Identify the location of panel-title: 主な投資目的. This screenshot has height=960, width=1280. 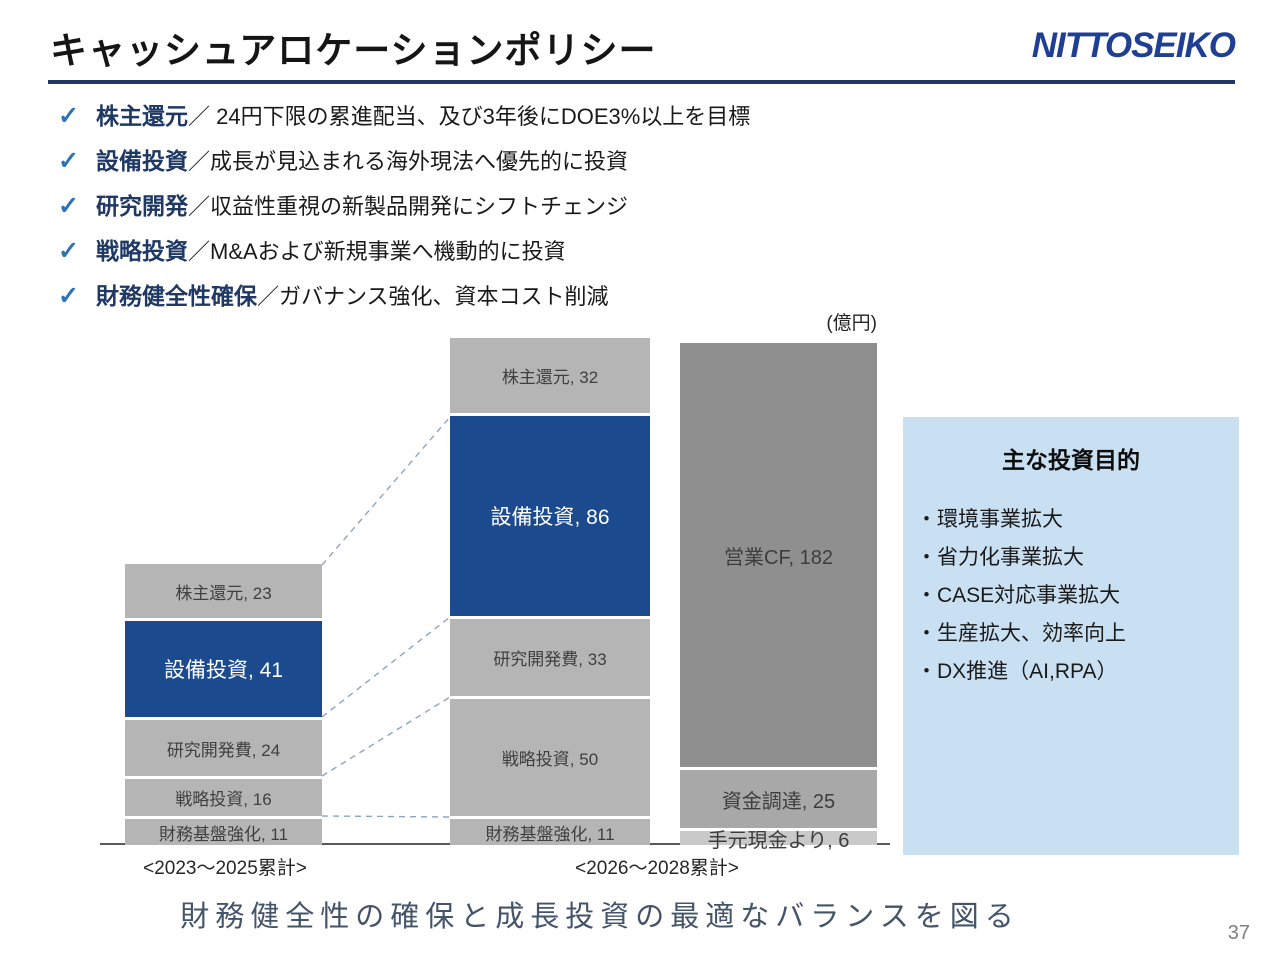
(1071, 460).